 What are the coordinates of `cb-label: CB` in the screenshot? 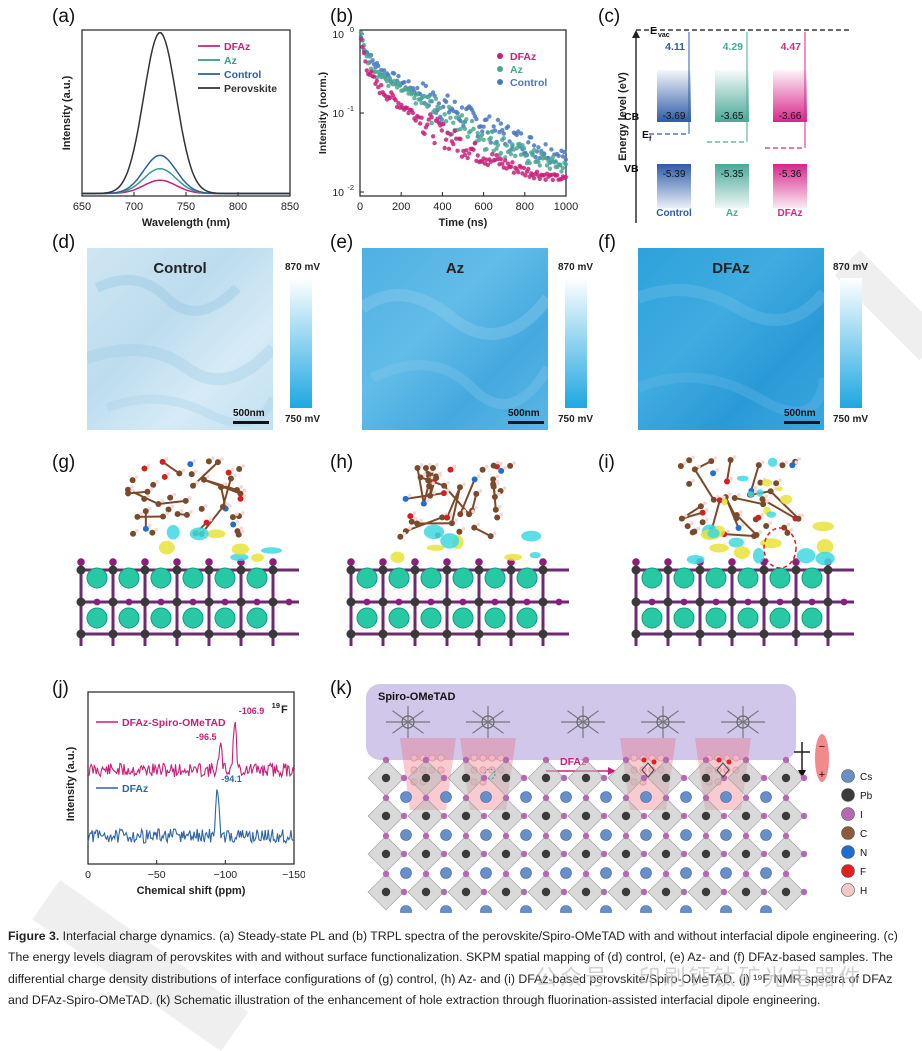 It's located at (632, 117).